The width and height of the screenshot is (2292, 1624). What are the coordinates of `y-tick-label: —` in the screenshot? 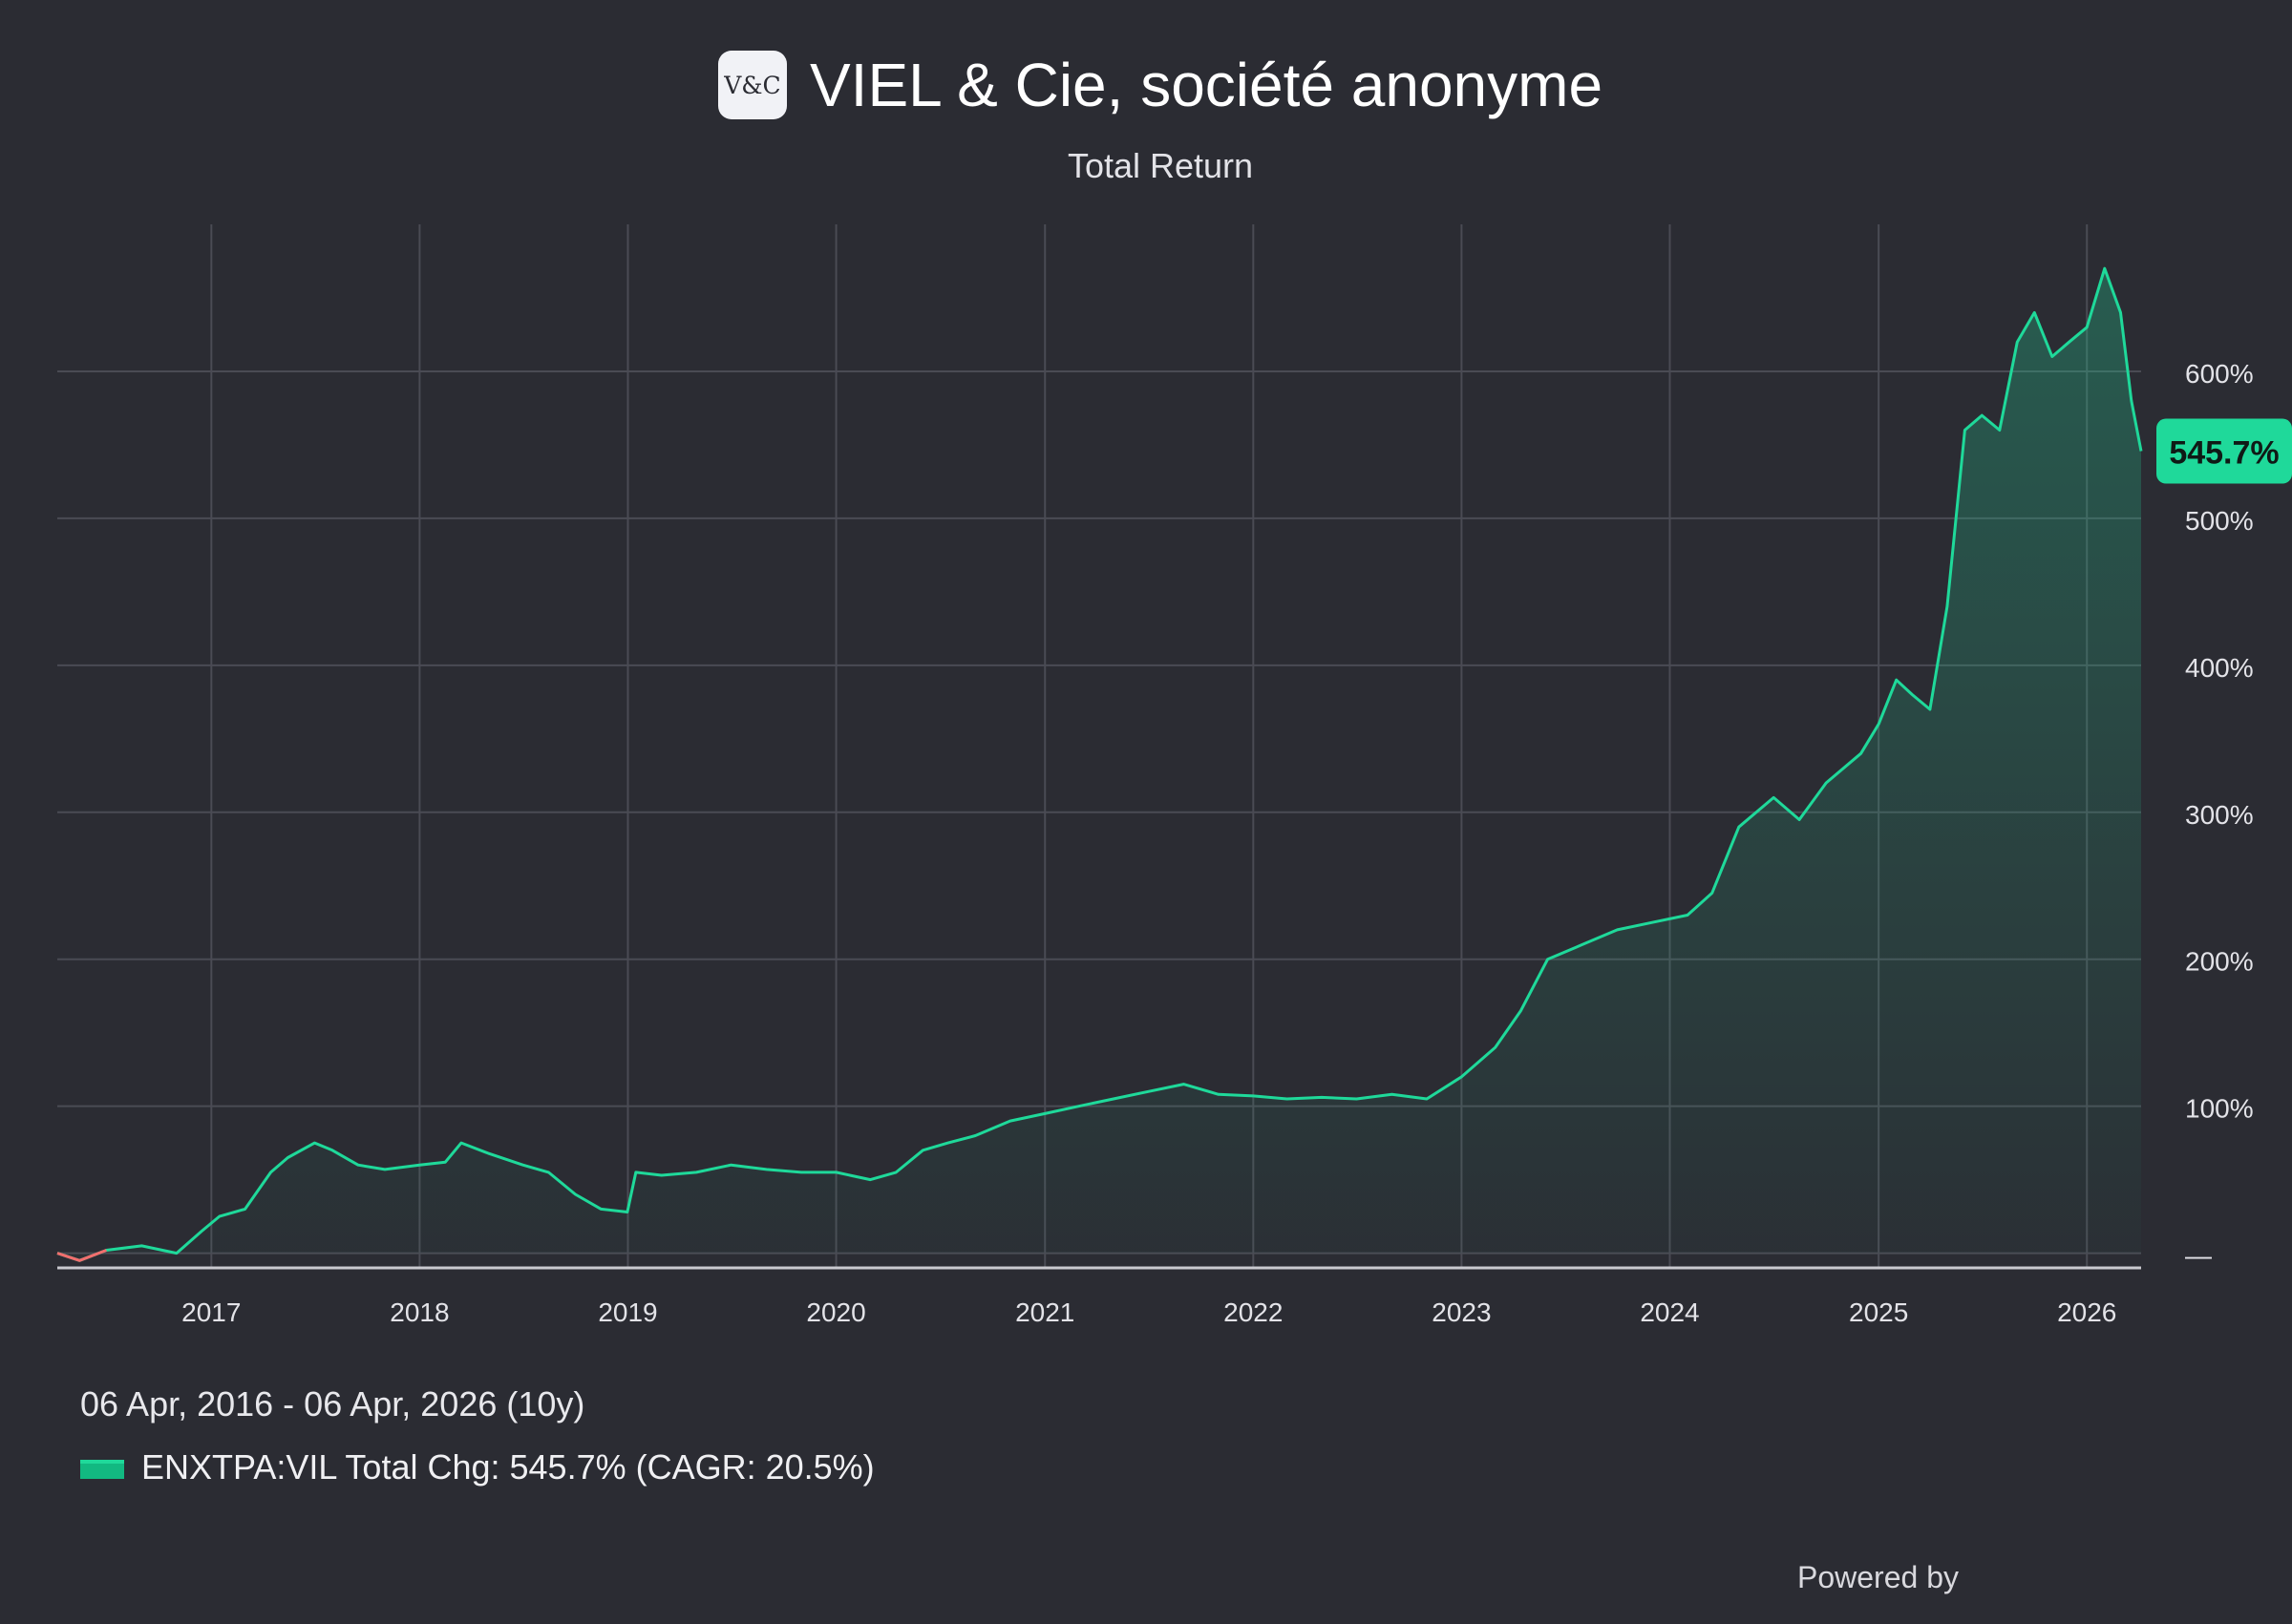 It's located at (2198, 1256).